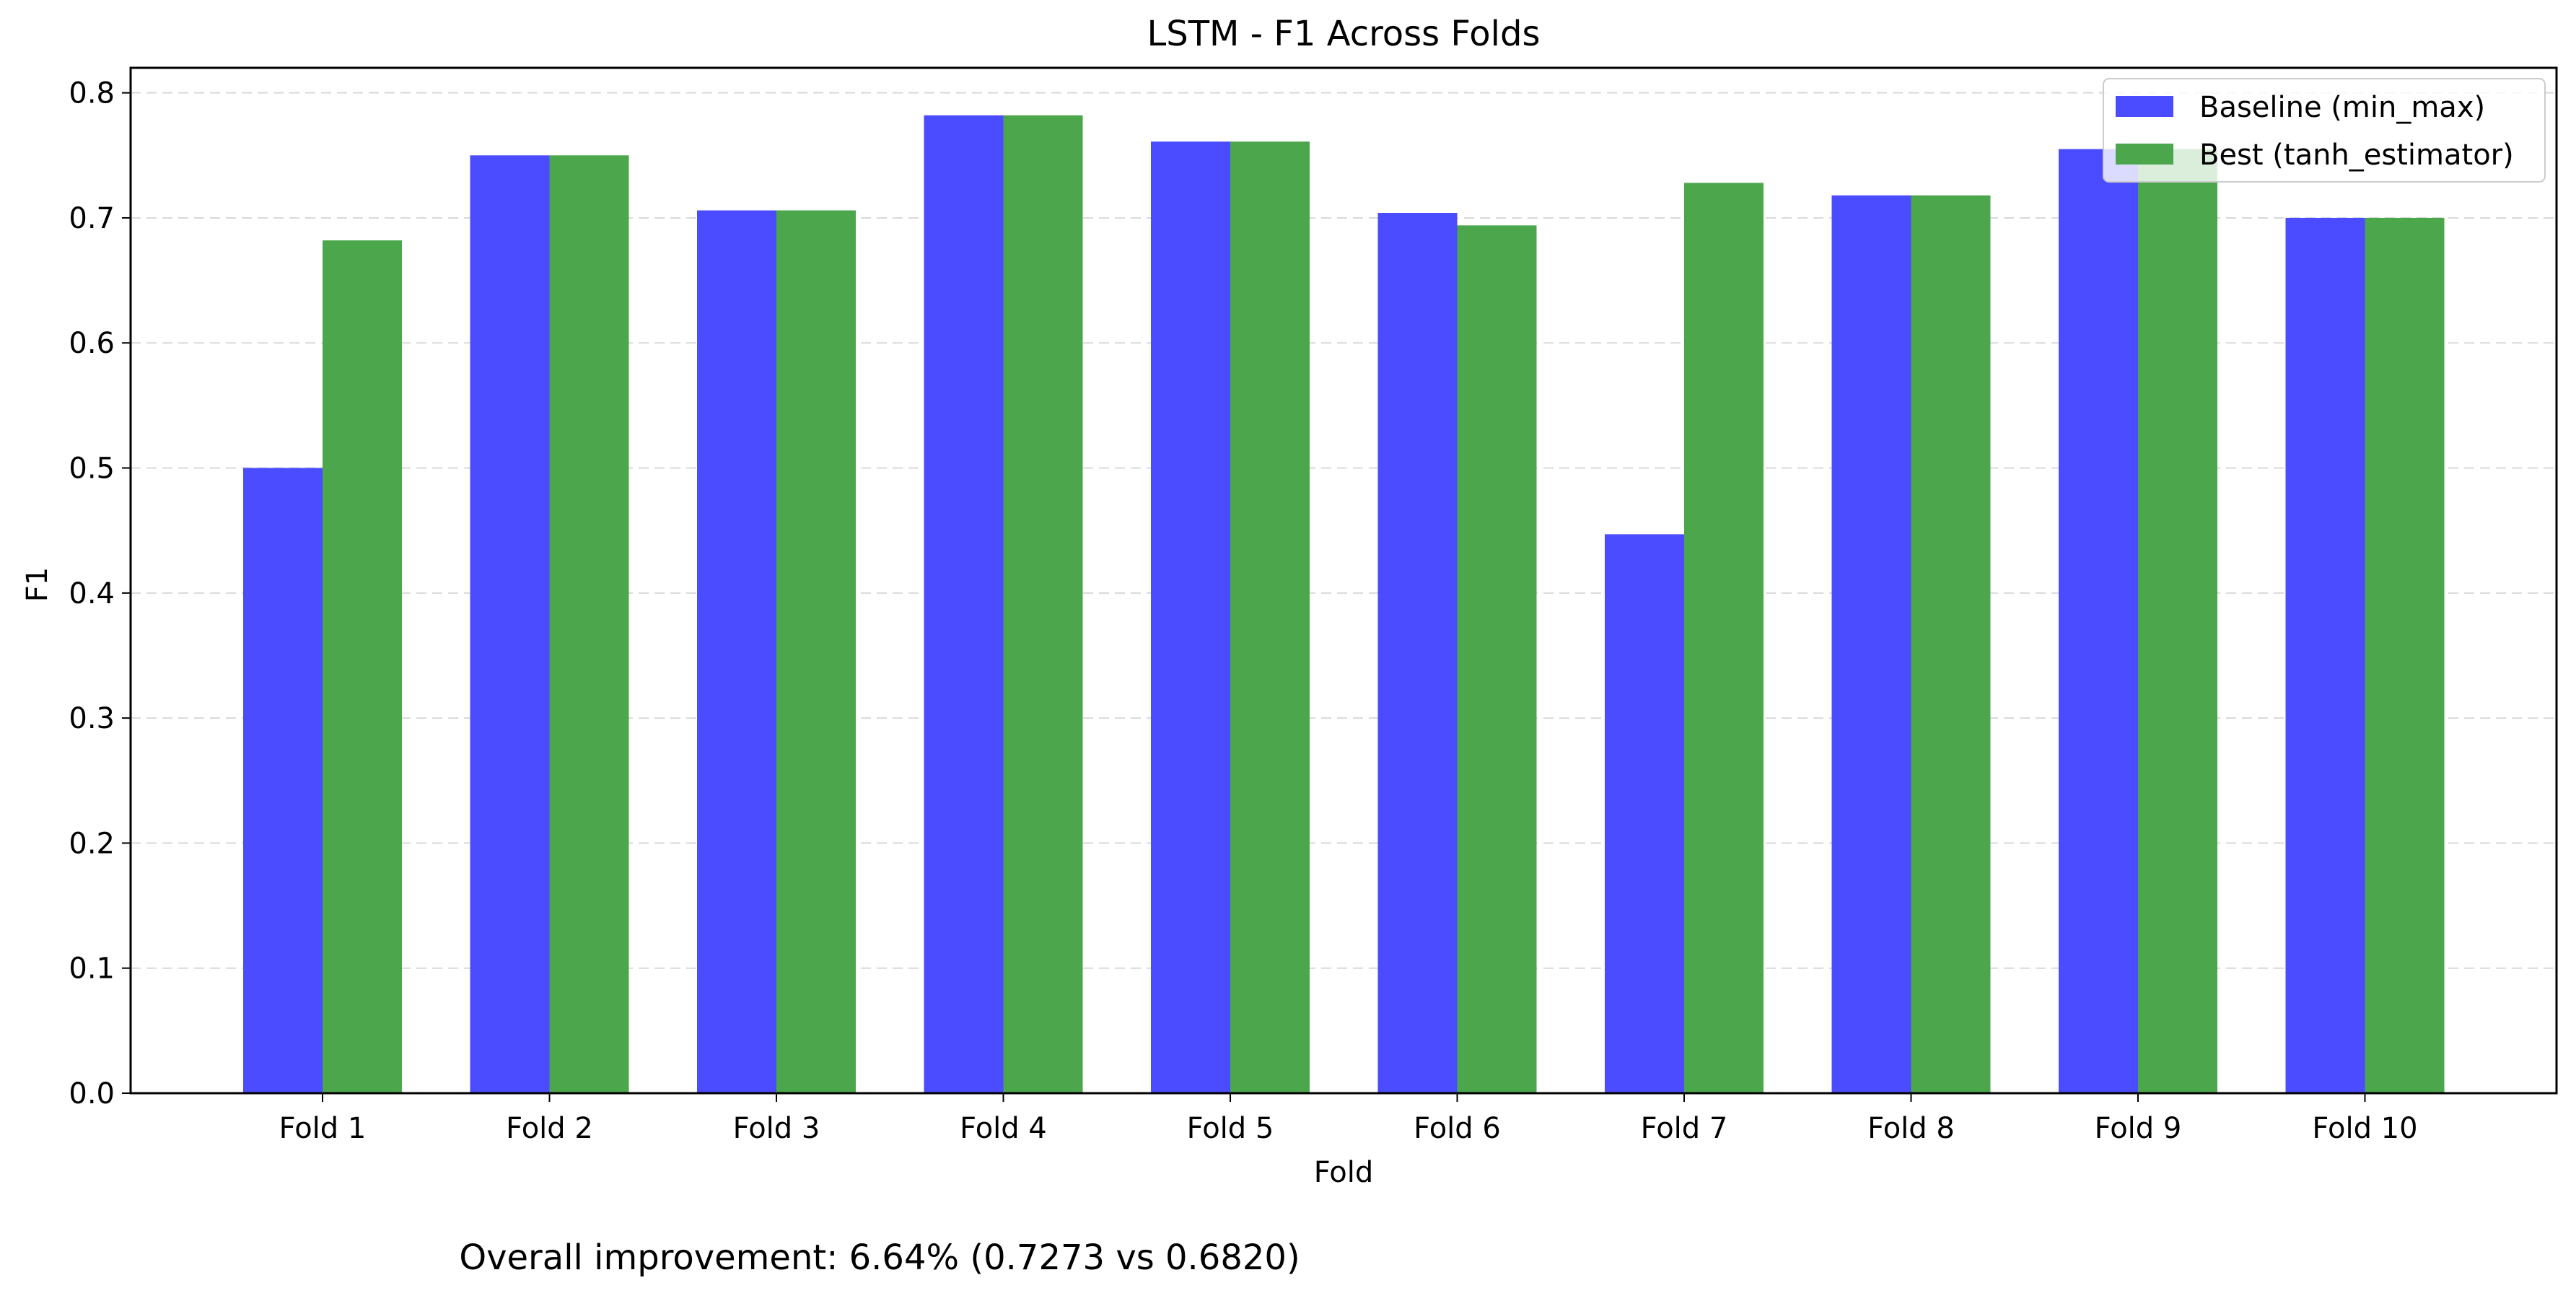 This screenshot has width=2576, height=1301. I want to click on legend-label-baseline: Baseline (min_max), so click(2342, 107).